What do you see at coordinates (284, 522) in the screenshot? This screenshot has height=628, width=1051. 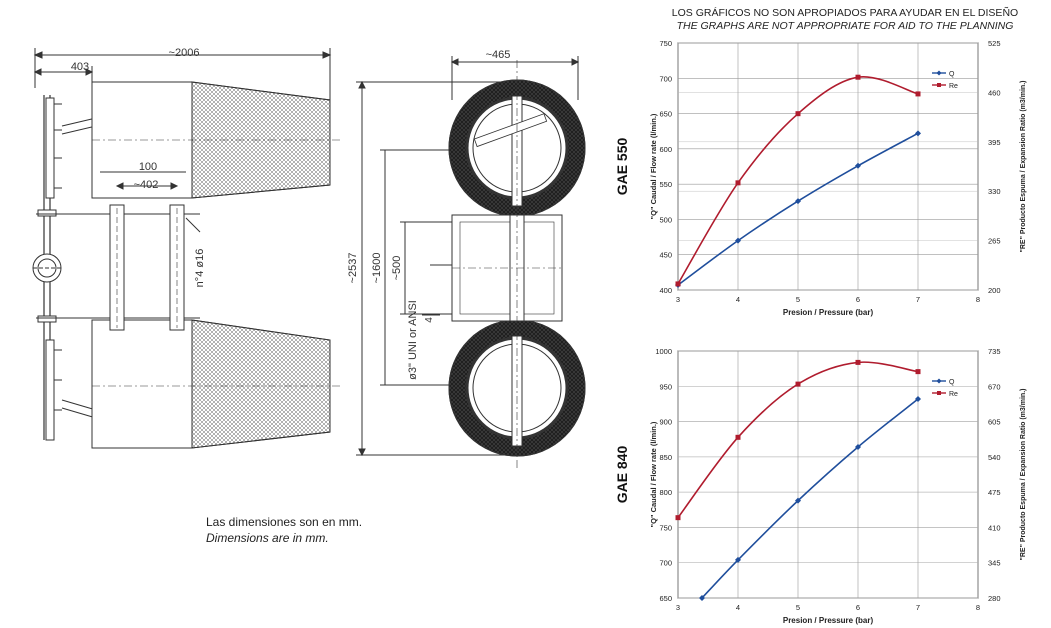 I see `dimensions-note-es: Las dimensiones son en mm.` at bounding box center [284, 522].